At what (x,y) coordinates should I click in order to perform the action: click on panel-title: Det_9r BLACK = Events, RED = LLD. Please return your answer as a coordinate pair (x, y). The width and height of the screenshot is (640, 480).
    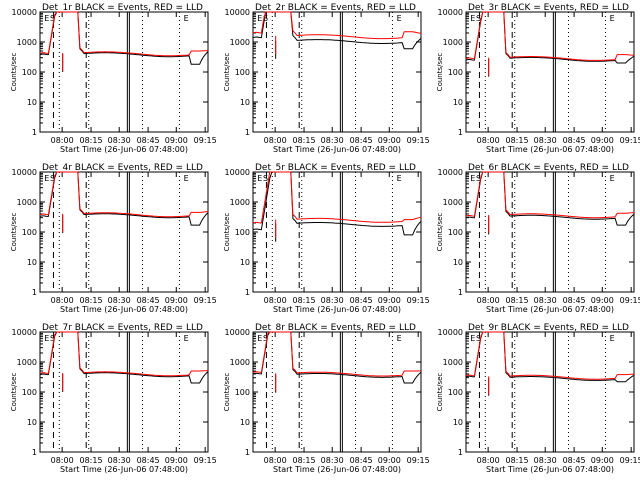
    Looking at the image, I should click on (548, 328).